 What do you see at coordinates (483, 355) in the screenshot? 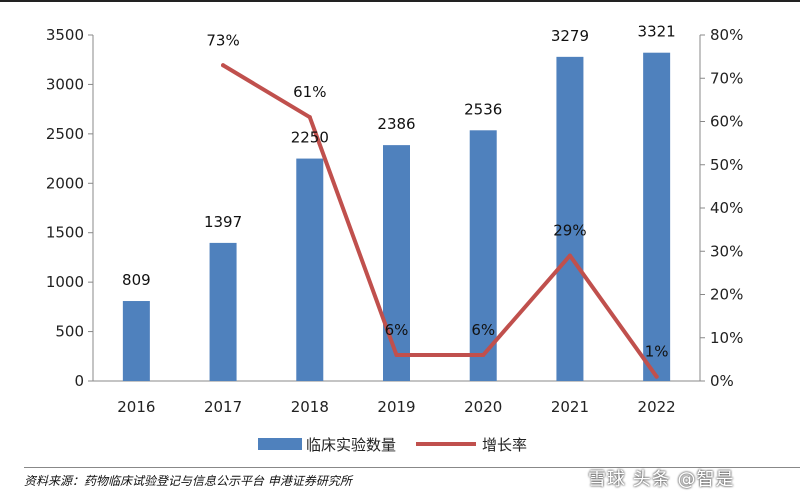
I see `growth-rate-point-2020` at bounding box center [483, 355].